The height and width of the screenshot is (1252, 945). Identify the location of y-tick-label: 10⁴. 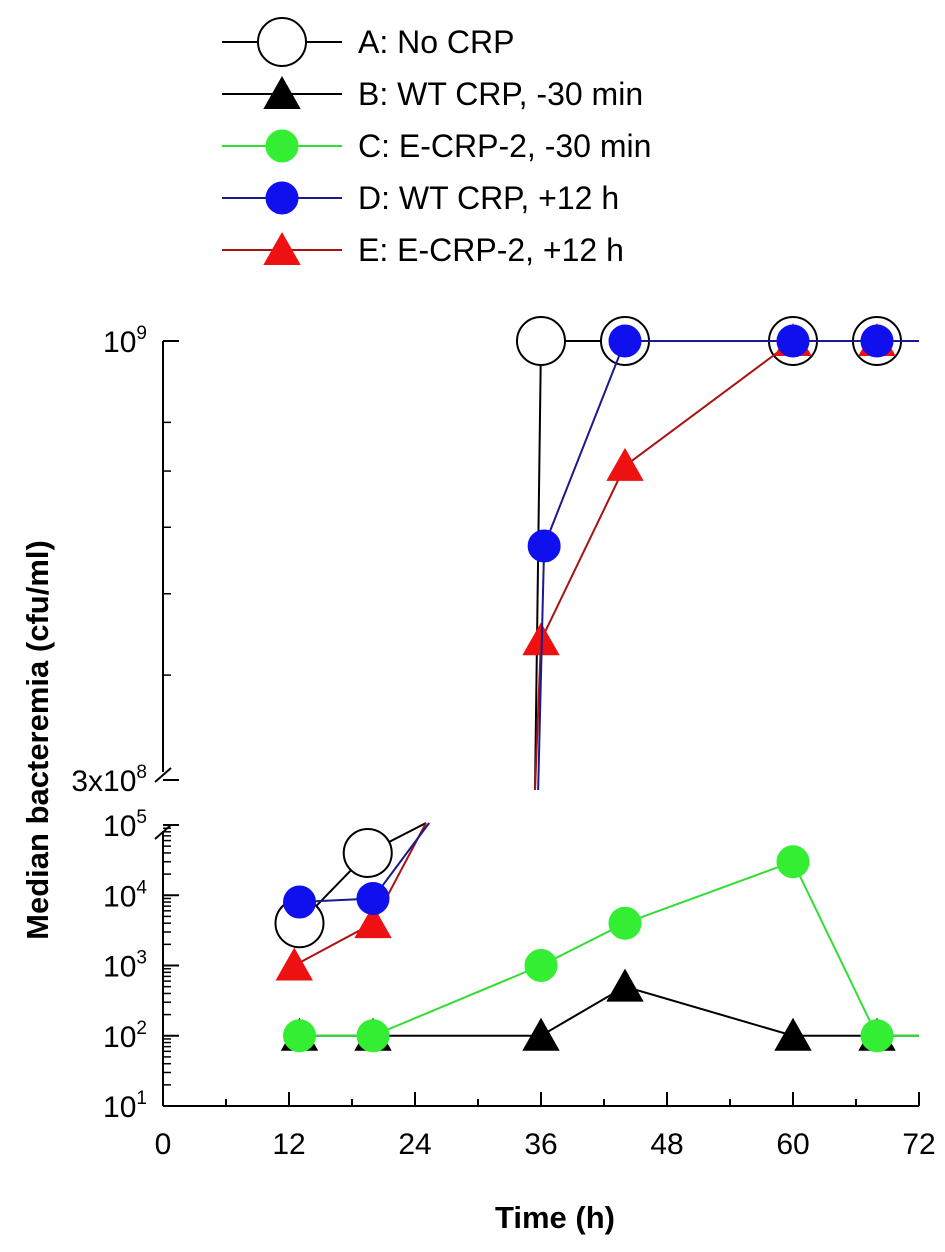
(125, 895).